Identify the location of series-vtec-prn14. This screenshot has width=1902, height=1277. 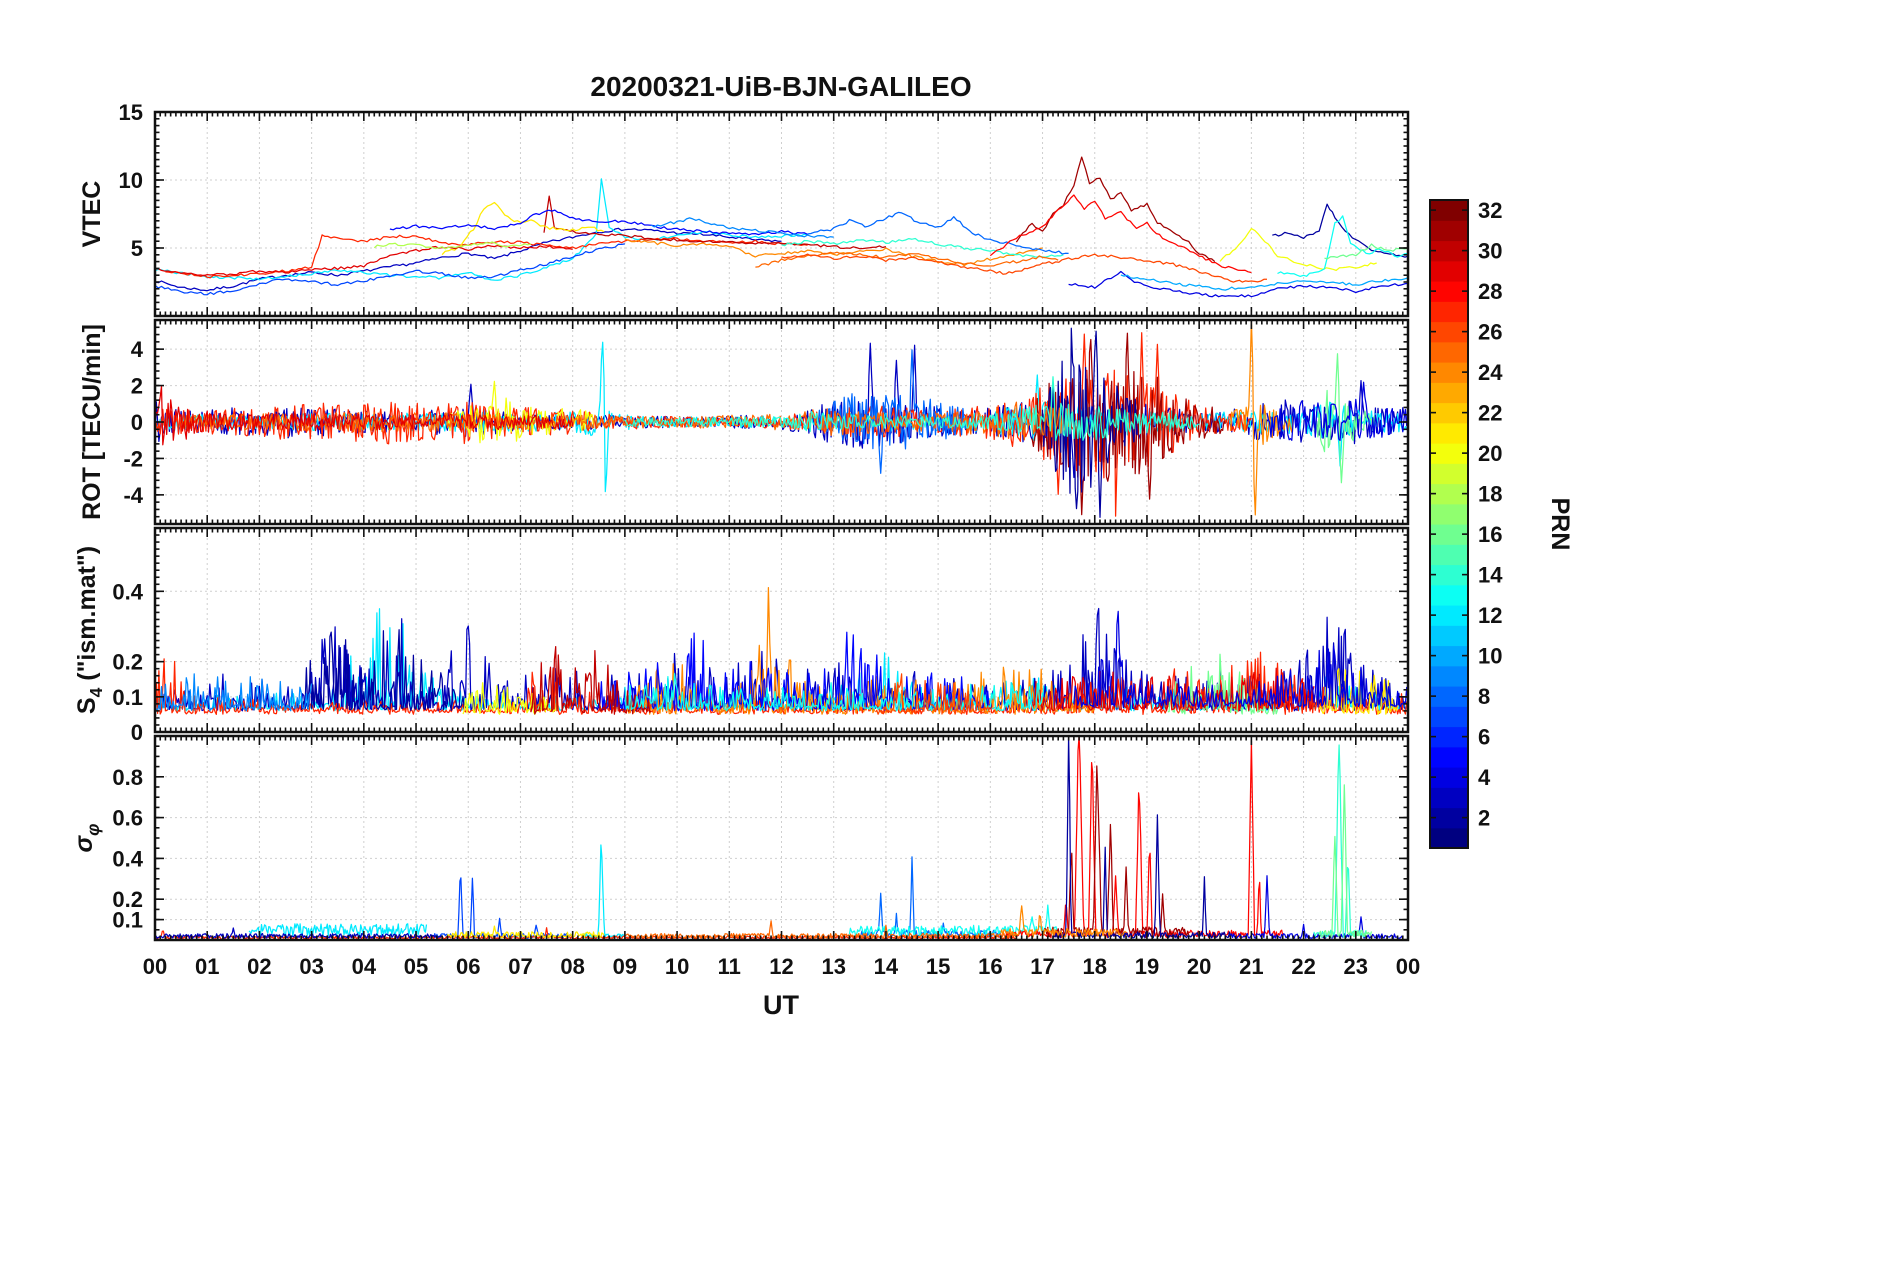
(922, 247).